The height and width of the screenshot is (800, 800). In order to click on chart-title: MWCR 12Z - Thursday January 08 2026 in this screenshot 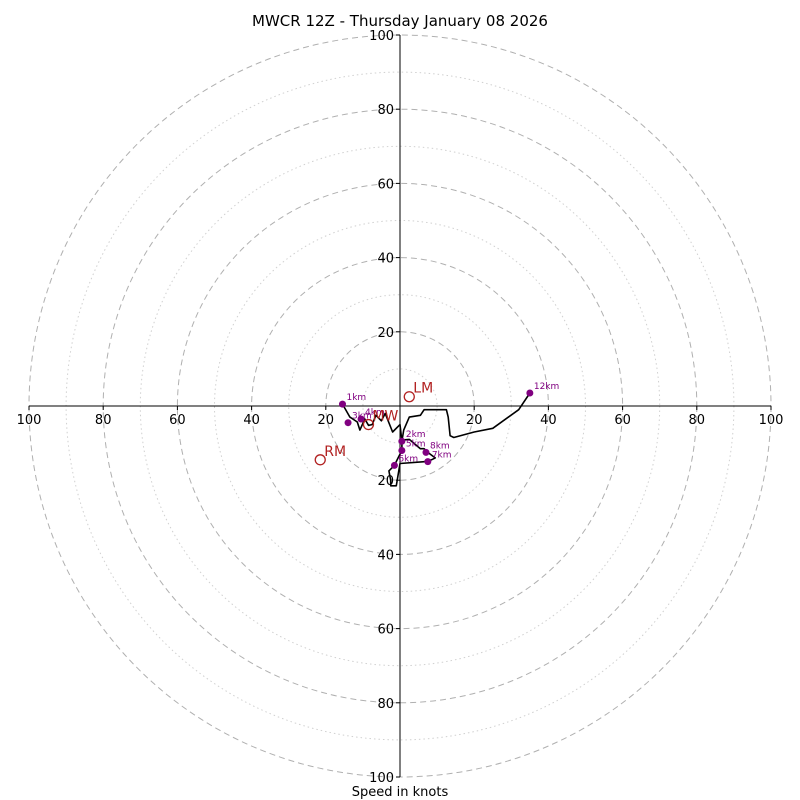, I will do `click(400, 21)`.